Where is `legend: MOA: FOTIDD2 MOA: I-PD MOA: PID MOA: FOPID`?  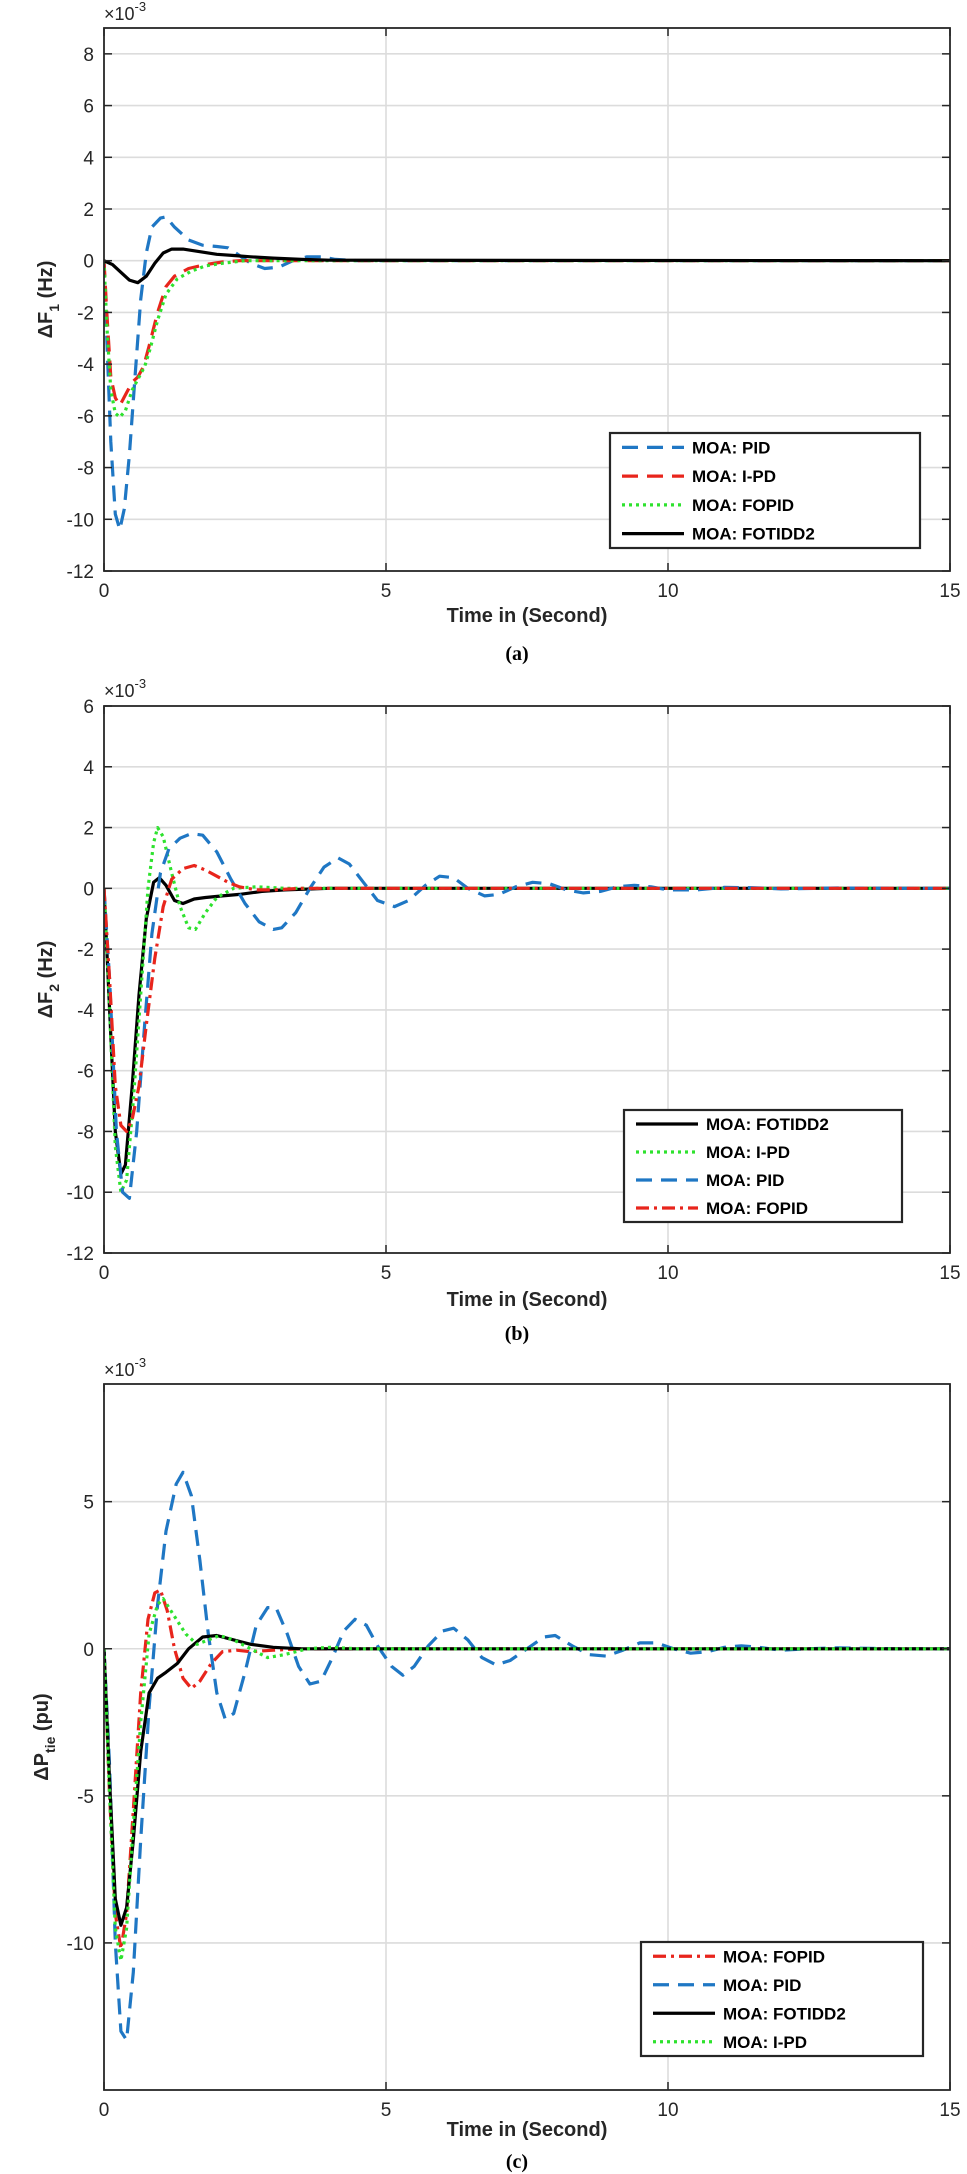 legend: MOA: FOTIDD2 MOA: I-PD MOA: PID MOA: FOPID is located at coordinates (763, 1166).